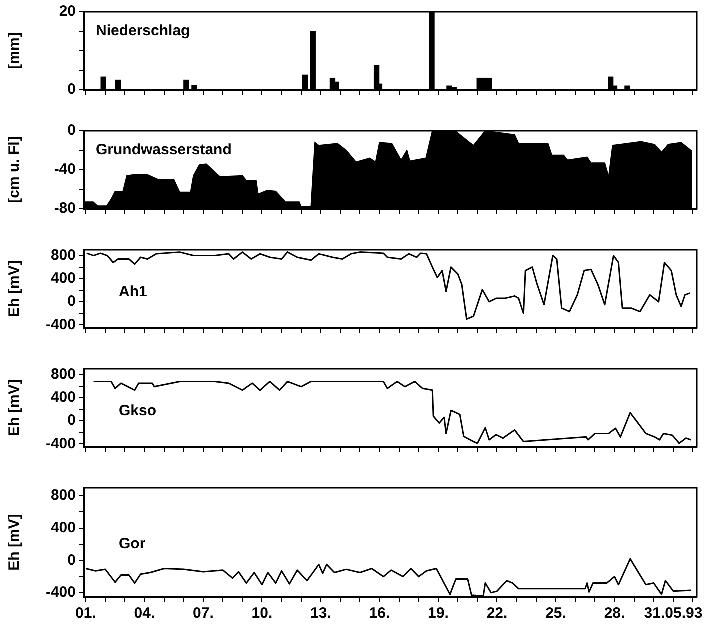 The width and height of the screenshot is (719, 626). Describe the element at coordinates (164, 150) in the screenshot. I see `annotation: Grundwasserstand` at that location.